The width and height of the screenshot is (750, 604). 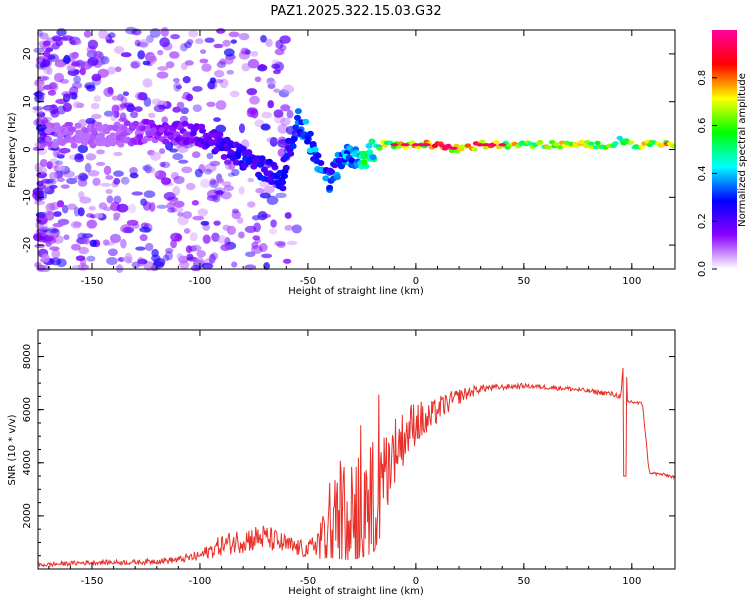 I want to click on spectrogram-xtick-label: -50, so click(x=308, y=281).